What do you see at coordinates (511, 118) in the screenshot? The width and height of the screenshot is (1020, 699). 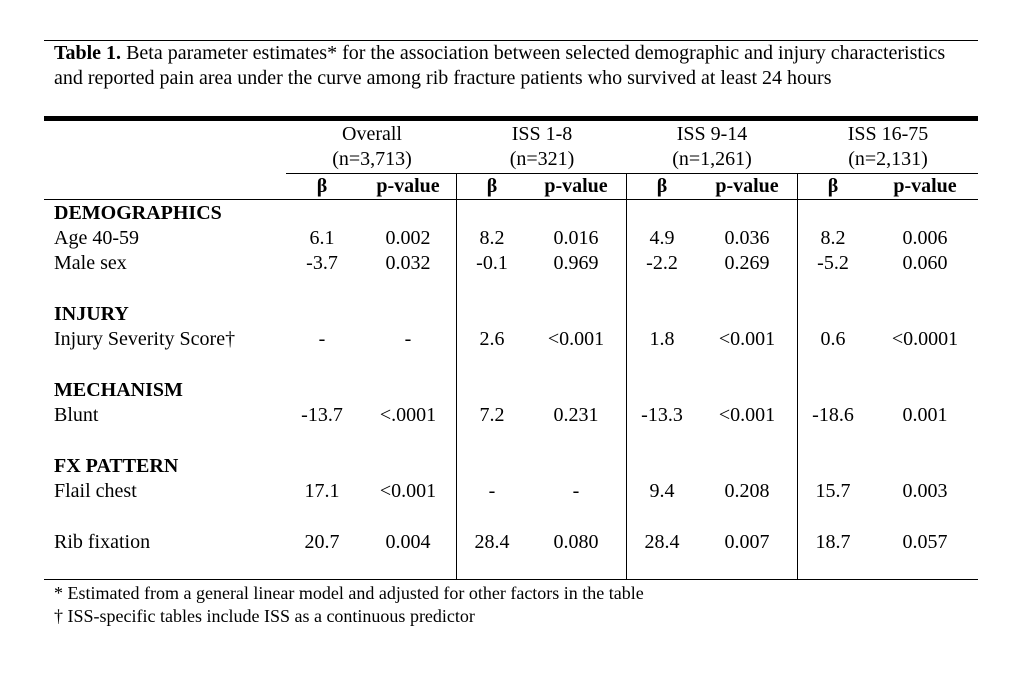 I see `header-thick-rule` at bounding box center [511, 118].